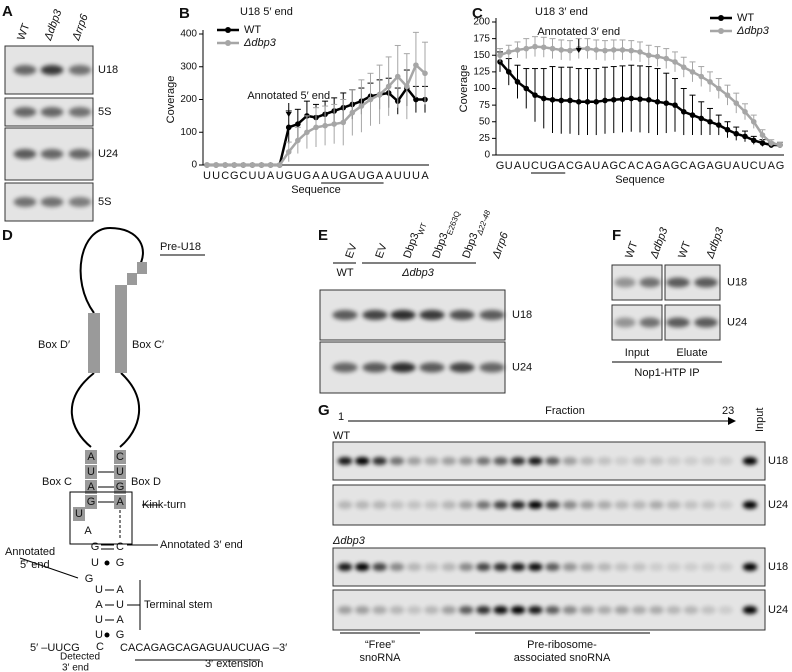 This screenshot has height=672, width=792. What do you see at coordinates (721, 31) in the screenshot?
I see `legend-marker` at bounding box center [721, 31].